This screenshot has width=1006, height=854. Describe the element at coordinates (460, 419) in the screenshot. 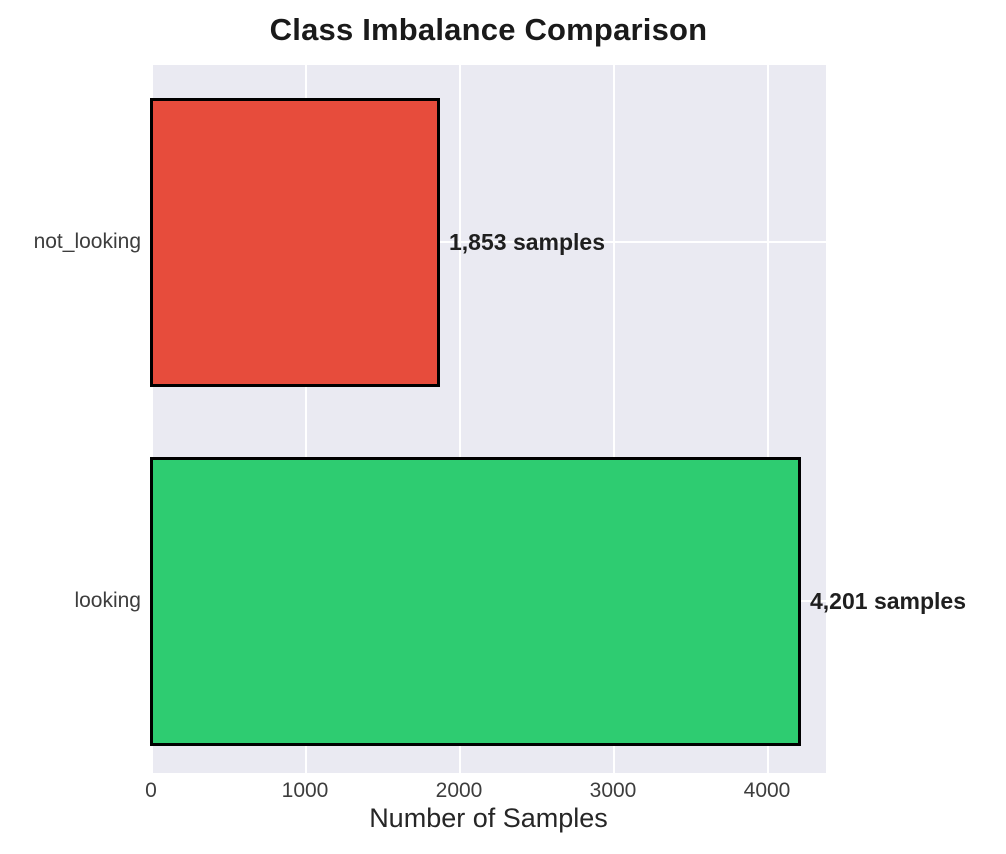

I see `gridline-x-2000` at that location.